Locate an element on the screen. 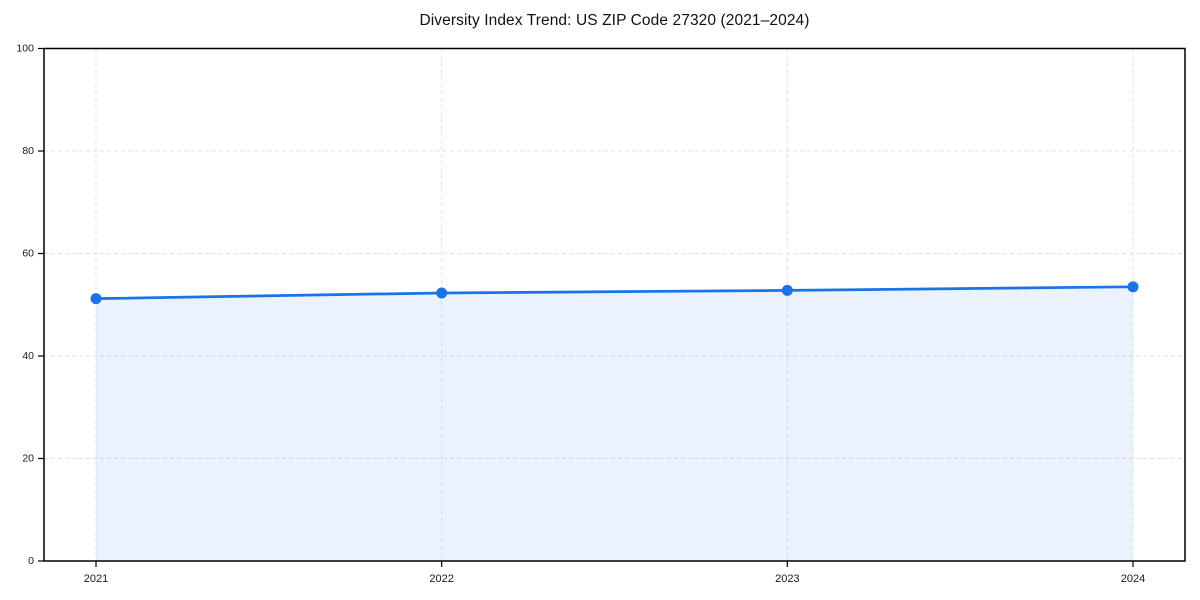  x-tick-label: 2021 is located at coordinates (96, 579).